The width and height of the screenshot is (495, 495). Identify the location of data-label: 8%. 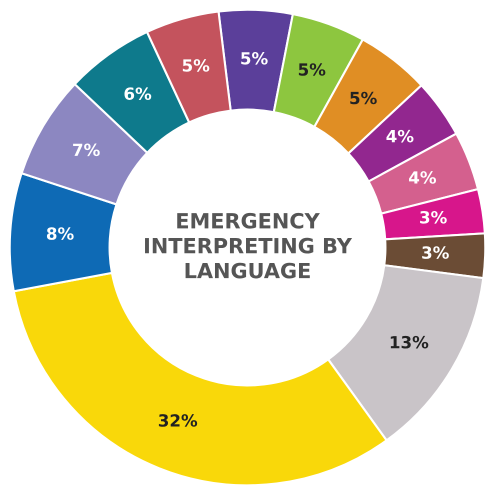
(60, 233).